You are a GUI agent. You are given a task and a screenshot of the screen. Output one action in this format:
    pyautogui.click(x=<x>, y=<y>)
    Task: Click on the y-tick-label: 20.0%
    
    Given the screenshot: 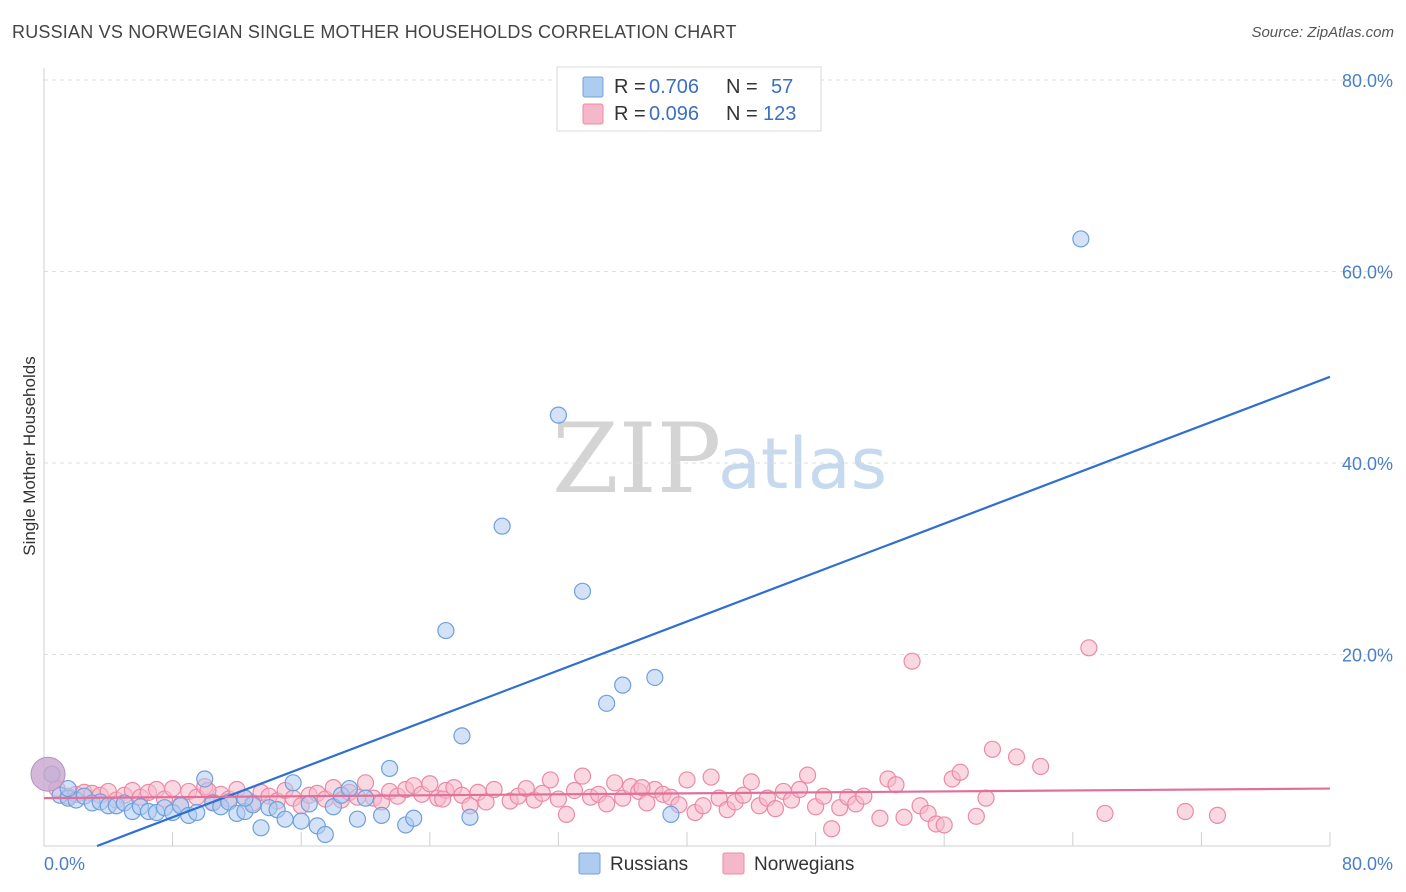 What is the action you would take?
    pyautogui.click(x=1367, y=656)
    